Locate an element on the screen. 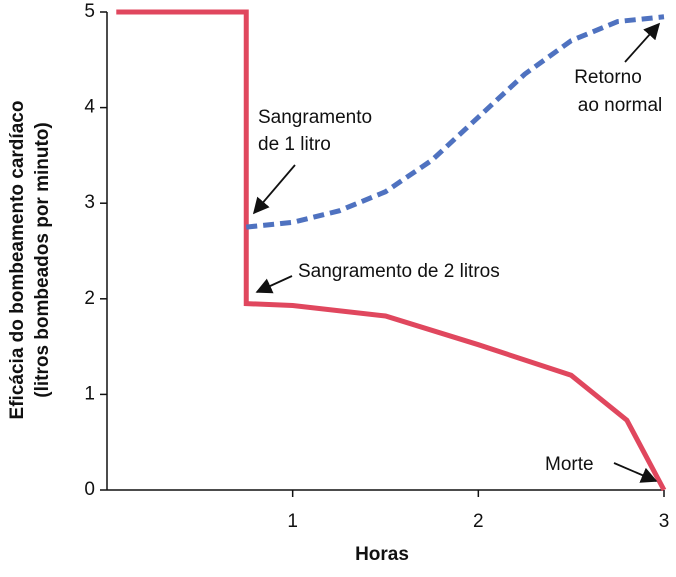  x-axis-title: Horas is located at coordinates (382, 554).